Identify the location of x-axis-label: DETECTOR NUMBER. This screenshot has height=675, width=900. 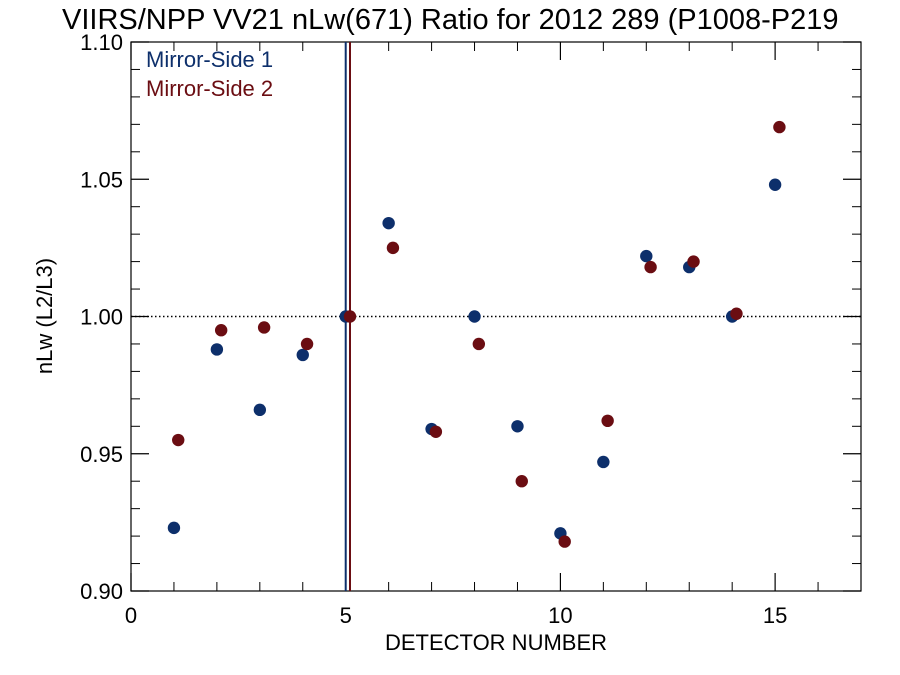
(496, 642).